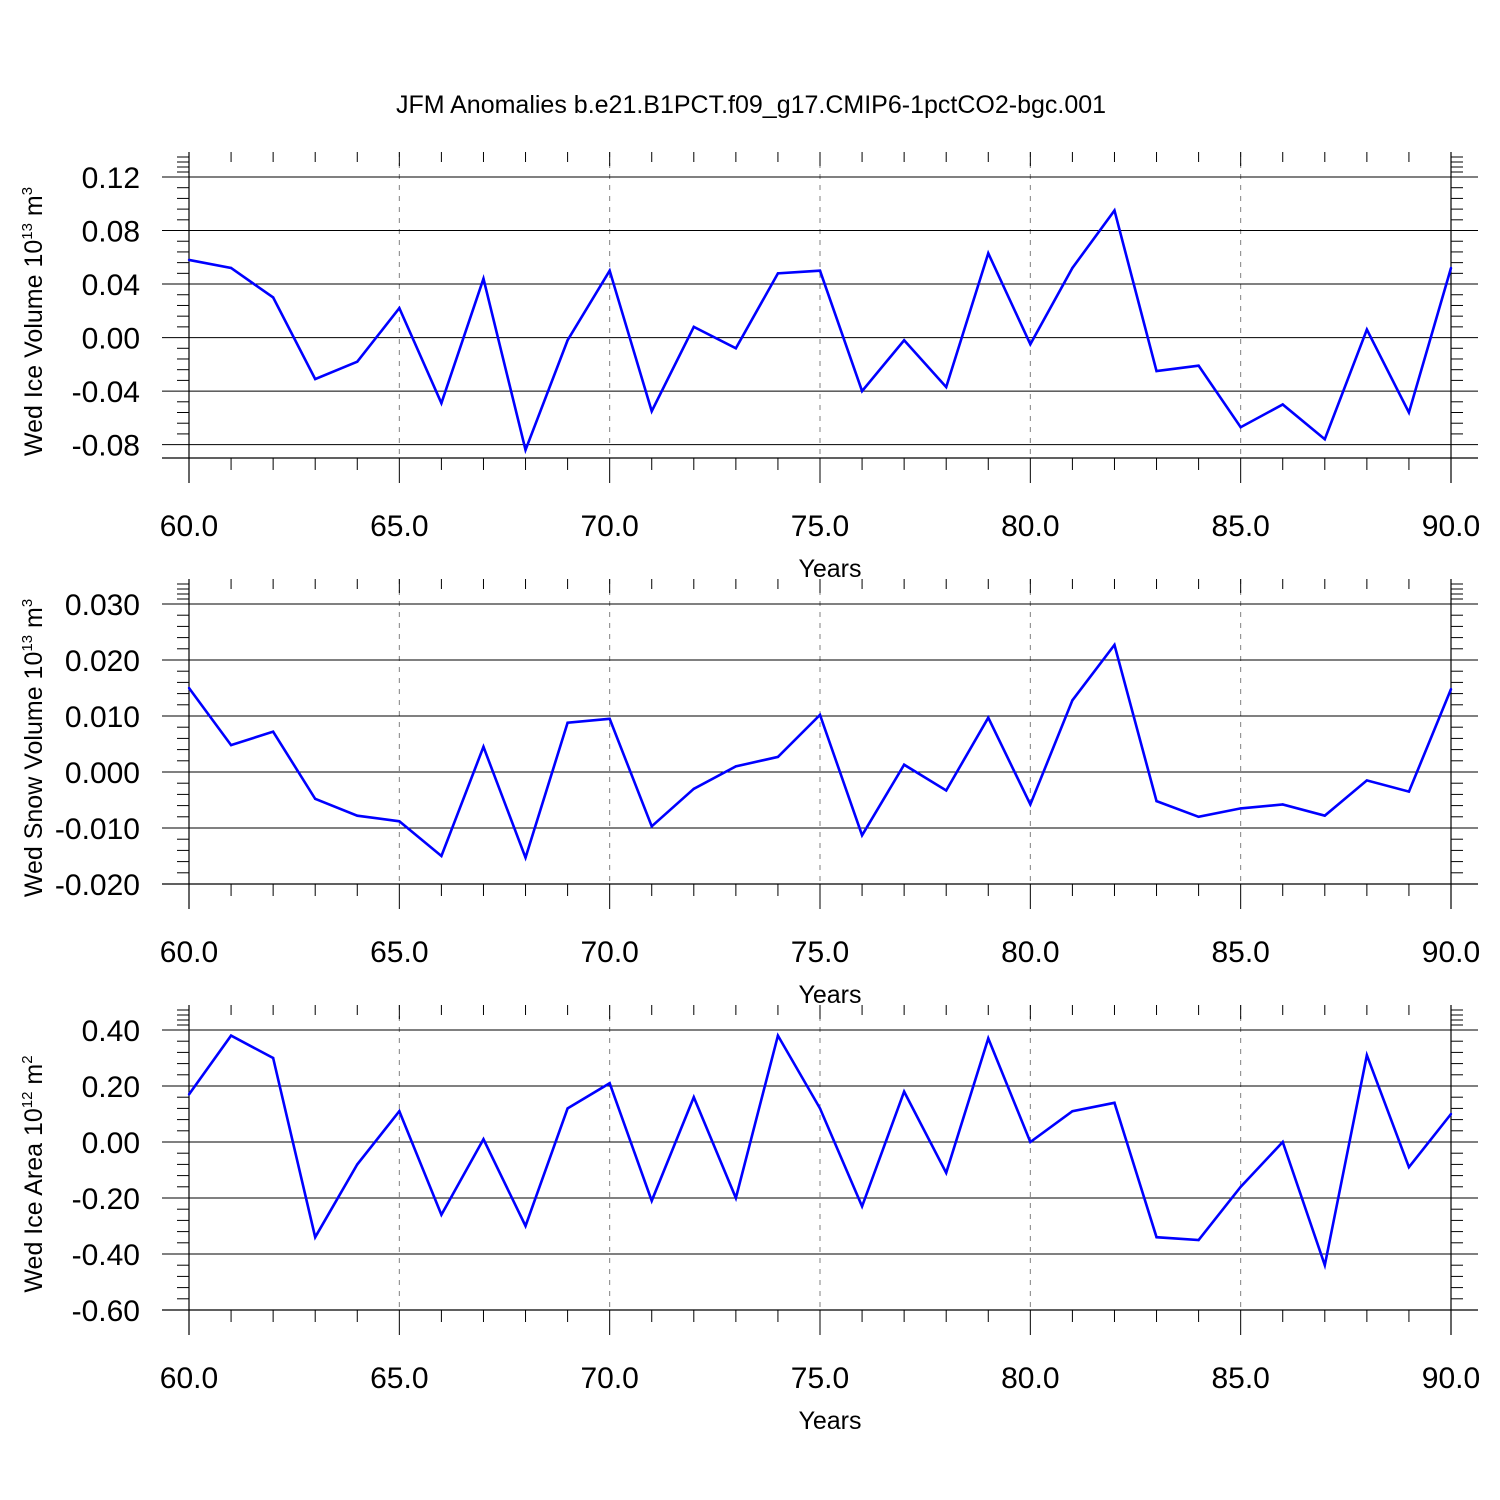 This screenshot has width=1500, height=1500. What do you see at coordinates (33, 1173) in the screenshot?
I see `y-axis-label: Wed Ice Area 1012 m2` at bounding box center [33, 1173].